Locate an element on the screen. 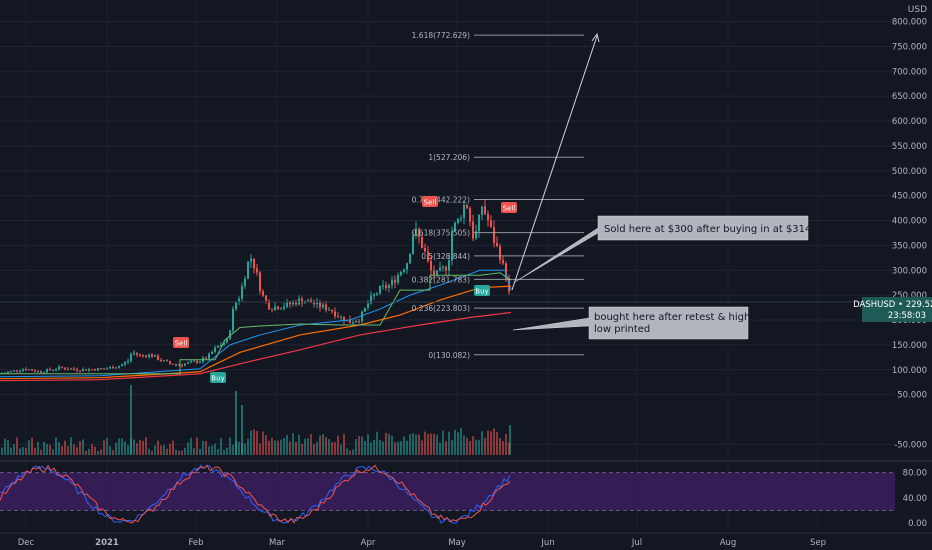  ema-red is located at coordinates (256, 346).